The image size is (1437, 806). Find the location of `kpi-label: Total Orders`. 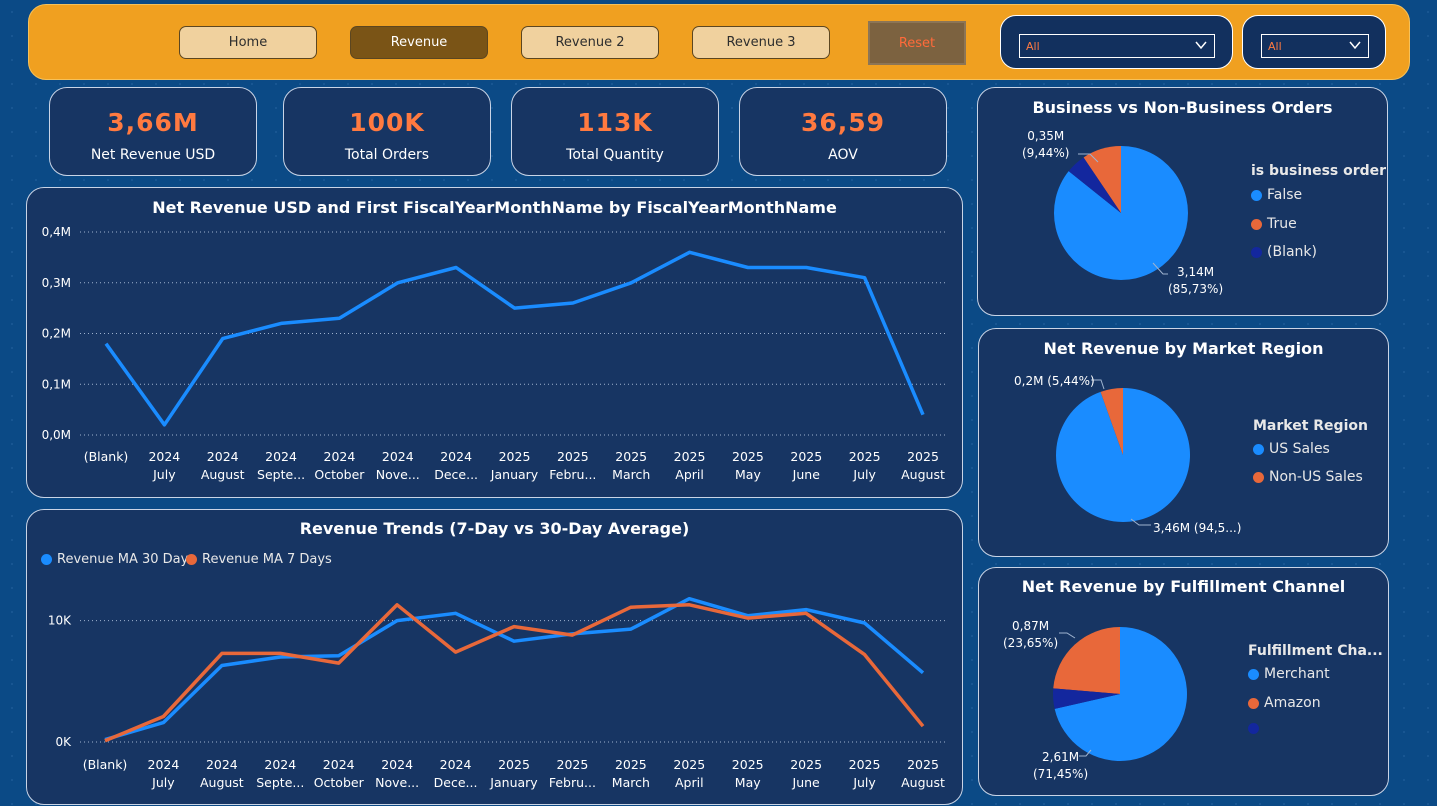

kpi-label: Total Orders is located at coordinates (387, 155).